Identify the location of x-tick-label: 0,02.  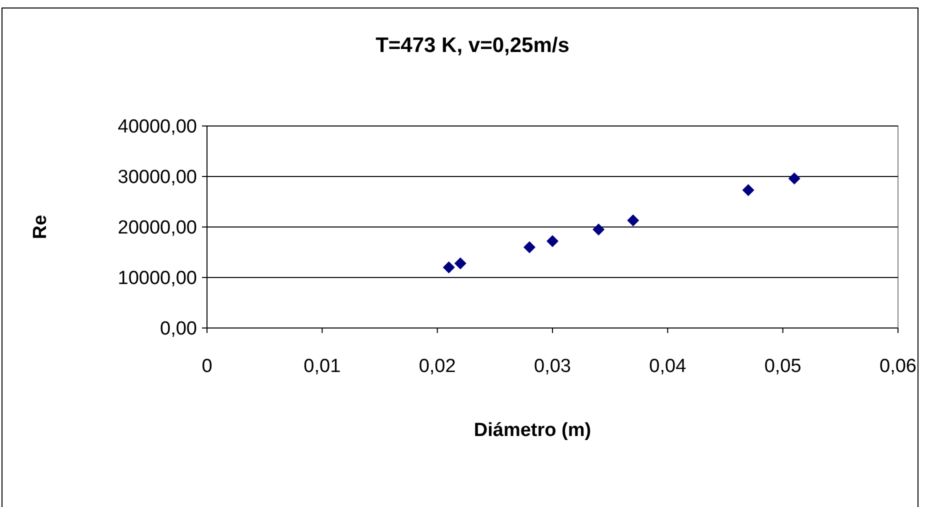
(437, 366).